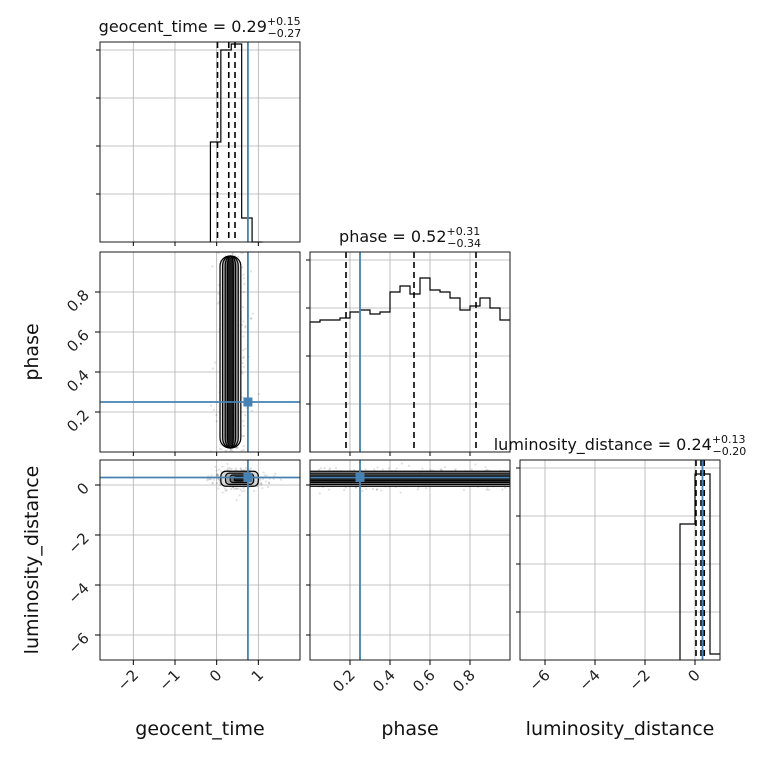 The width and height of the screenshot is (760, 760). I want to click on x-tick-label: −4, so click(589, 680).